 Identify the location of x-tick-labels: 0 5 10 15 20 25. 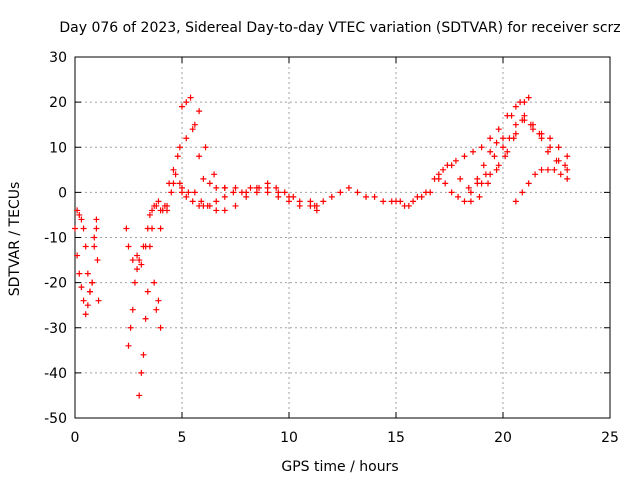
(345, 438).